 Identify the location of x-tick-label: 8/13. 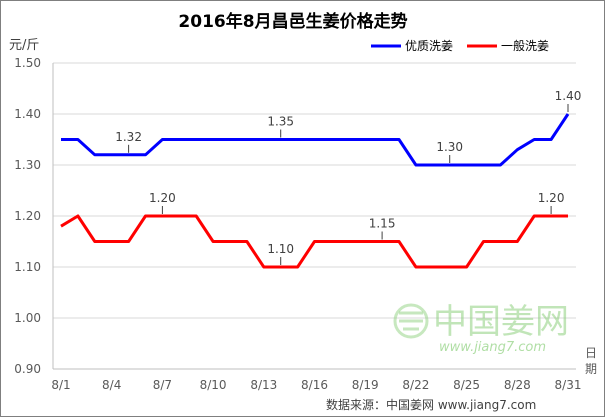
(263, 385).